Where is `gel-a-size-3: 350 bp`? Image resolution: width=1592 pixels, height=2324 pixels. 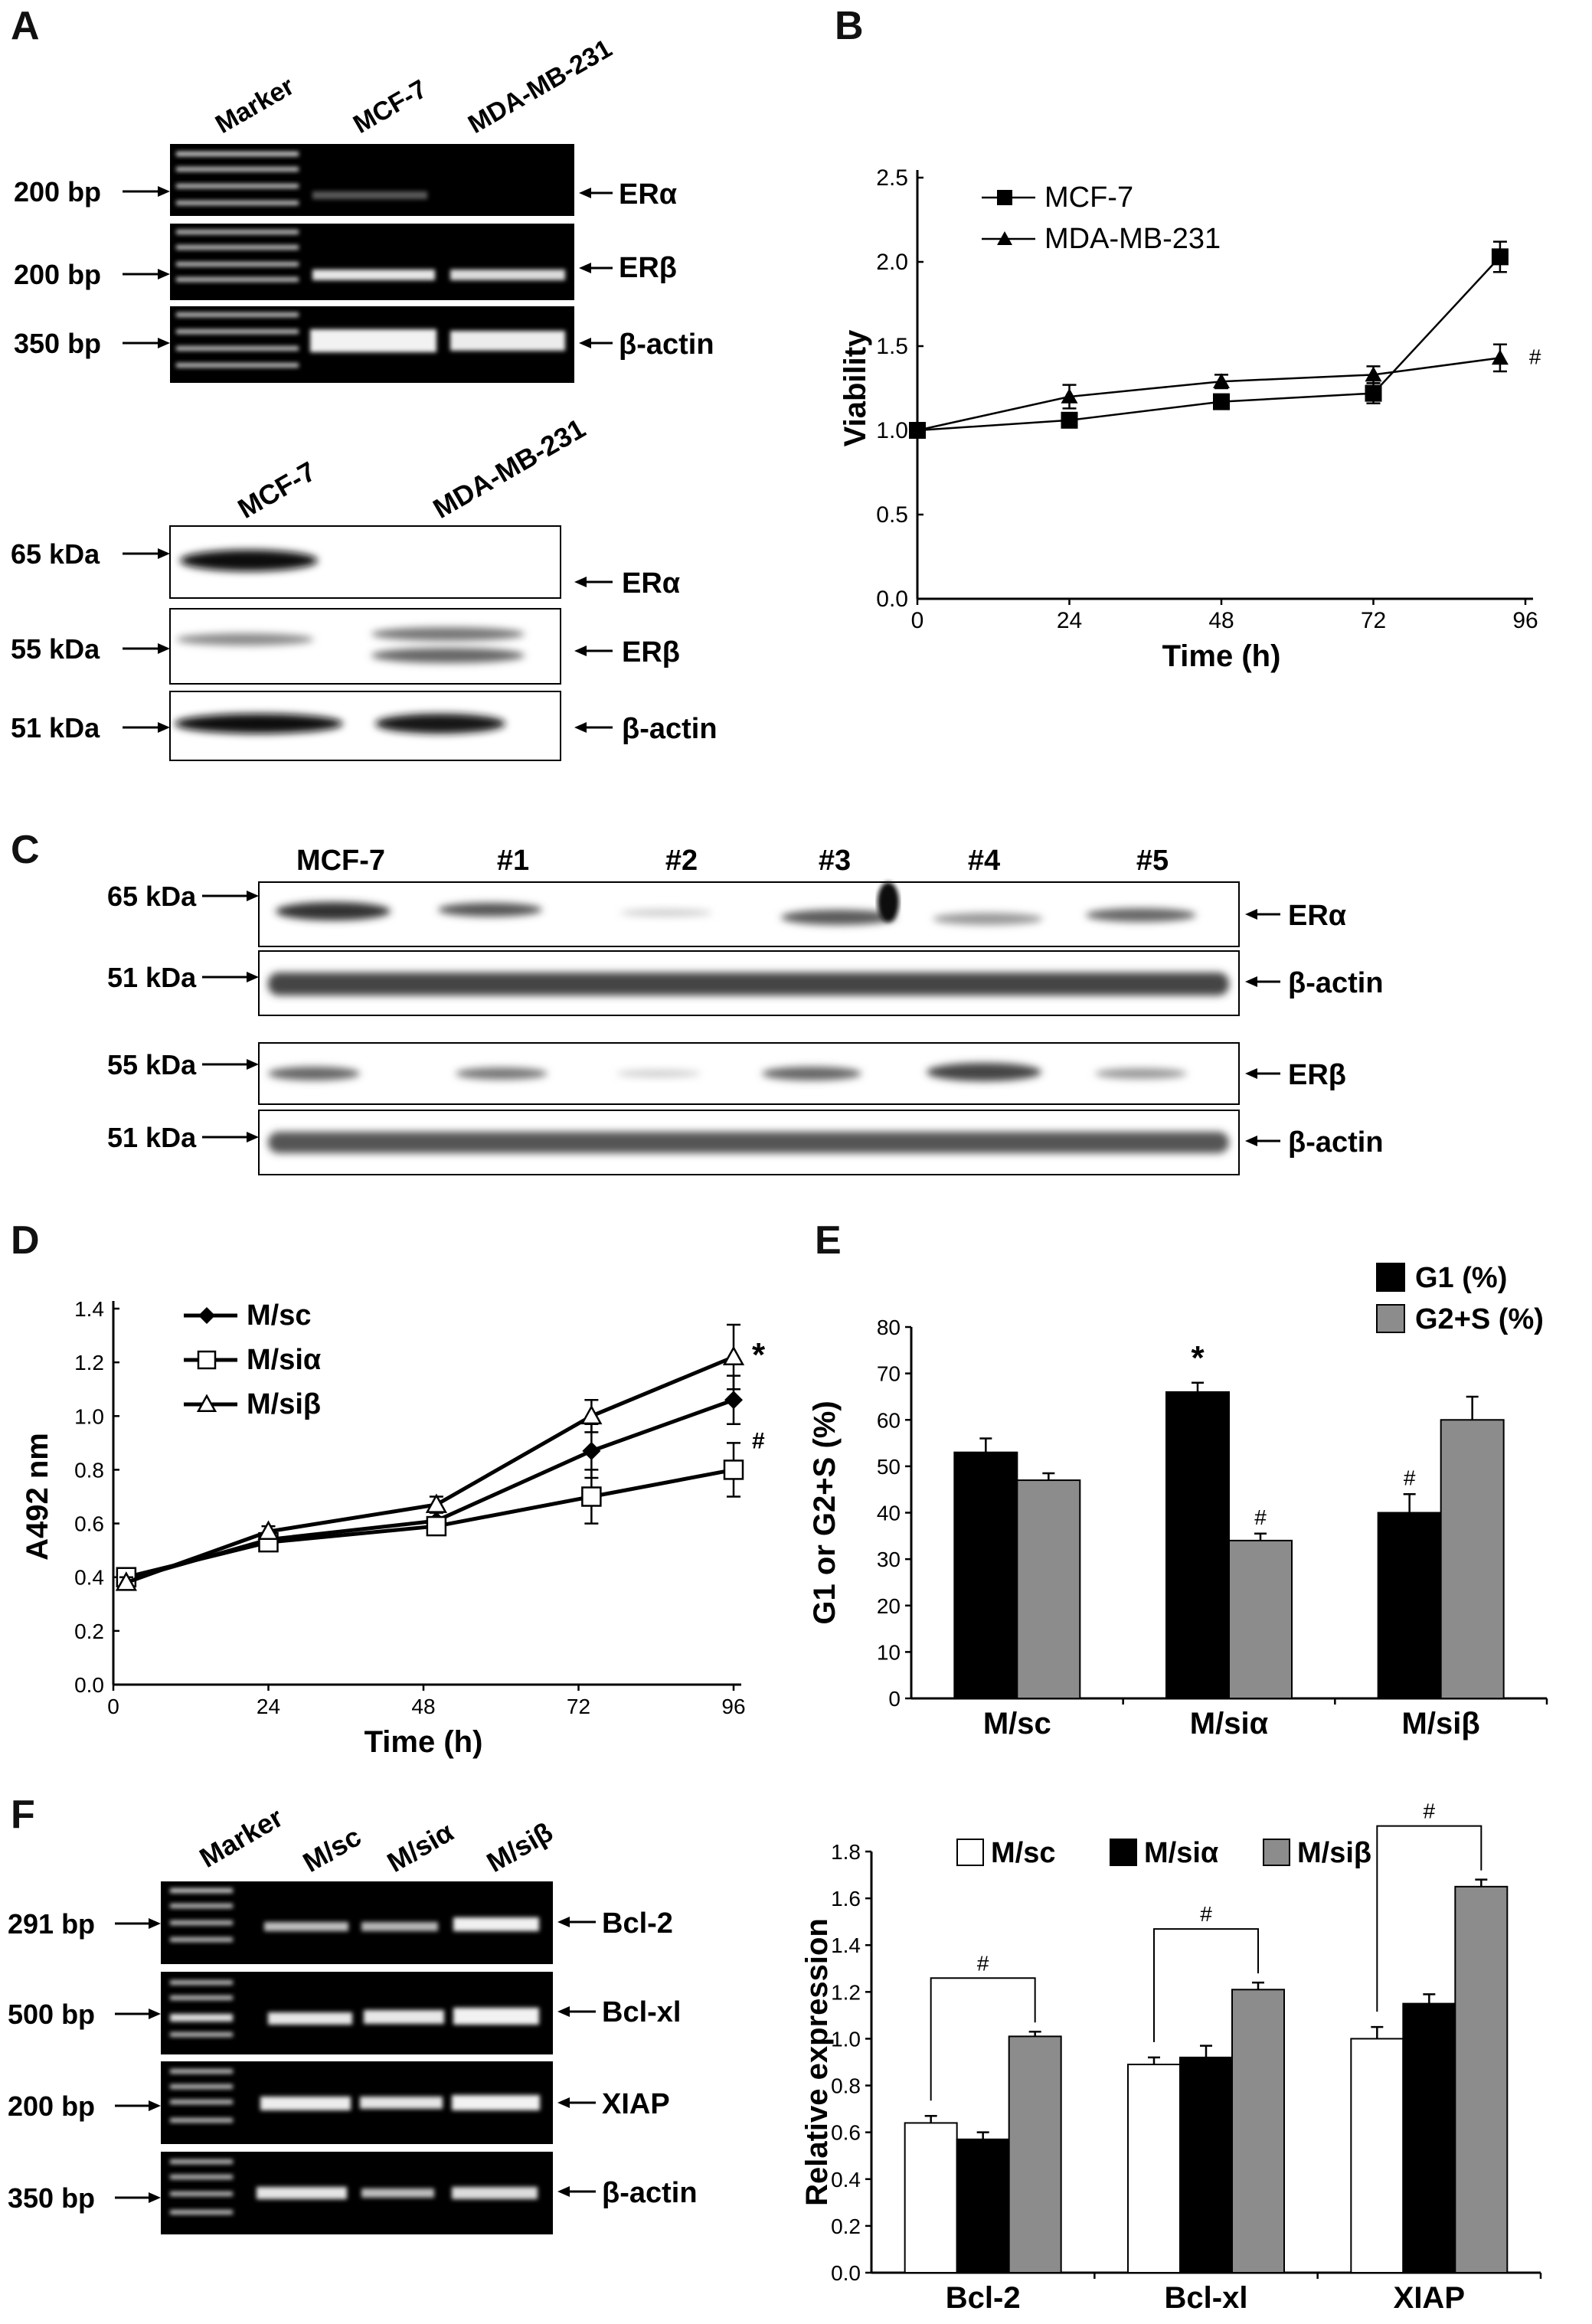 gel-a-size-3: 350 bp is located at coordinates (57, 343).